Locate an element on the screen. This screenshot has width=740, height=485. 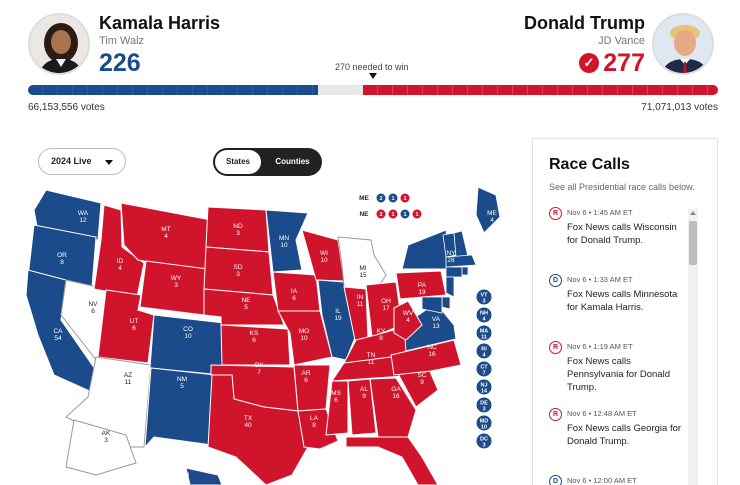
race-calls-title: Race Calls is located at coordinates (589, 164).